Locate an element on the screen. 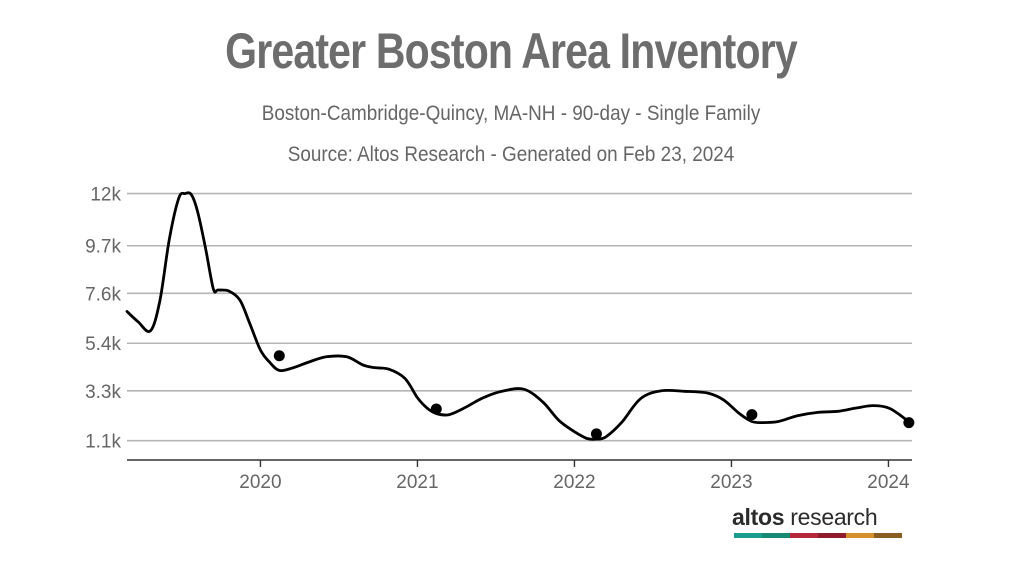  x-tick-label: 2024 is located at coordinates (888, 482).